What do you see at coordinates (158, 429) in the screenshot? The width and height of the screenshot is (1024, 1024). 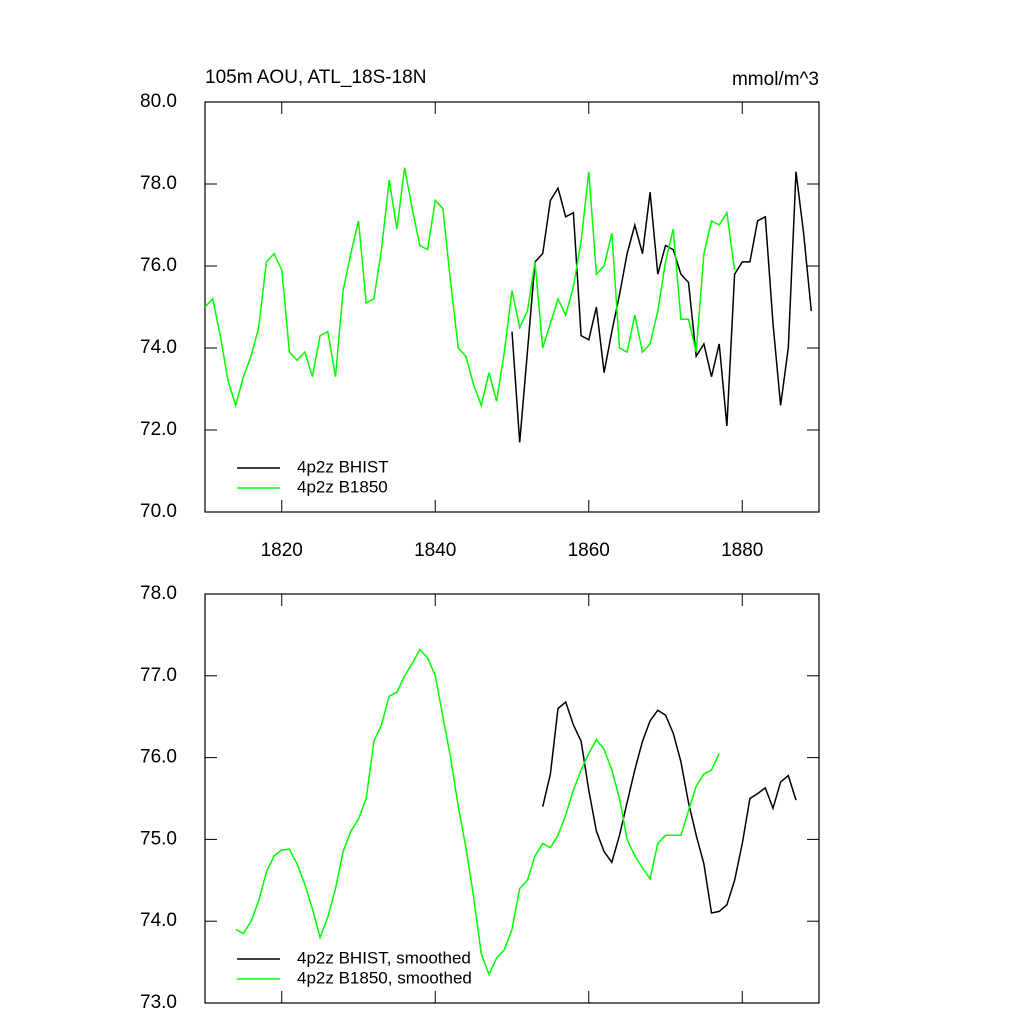 I see `y-tick-label: 72.0` at bounding box center [158, 429].